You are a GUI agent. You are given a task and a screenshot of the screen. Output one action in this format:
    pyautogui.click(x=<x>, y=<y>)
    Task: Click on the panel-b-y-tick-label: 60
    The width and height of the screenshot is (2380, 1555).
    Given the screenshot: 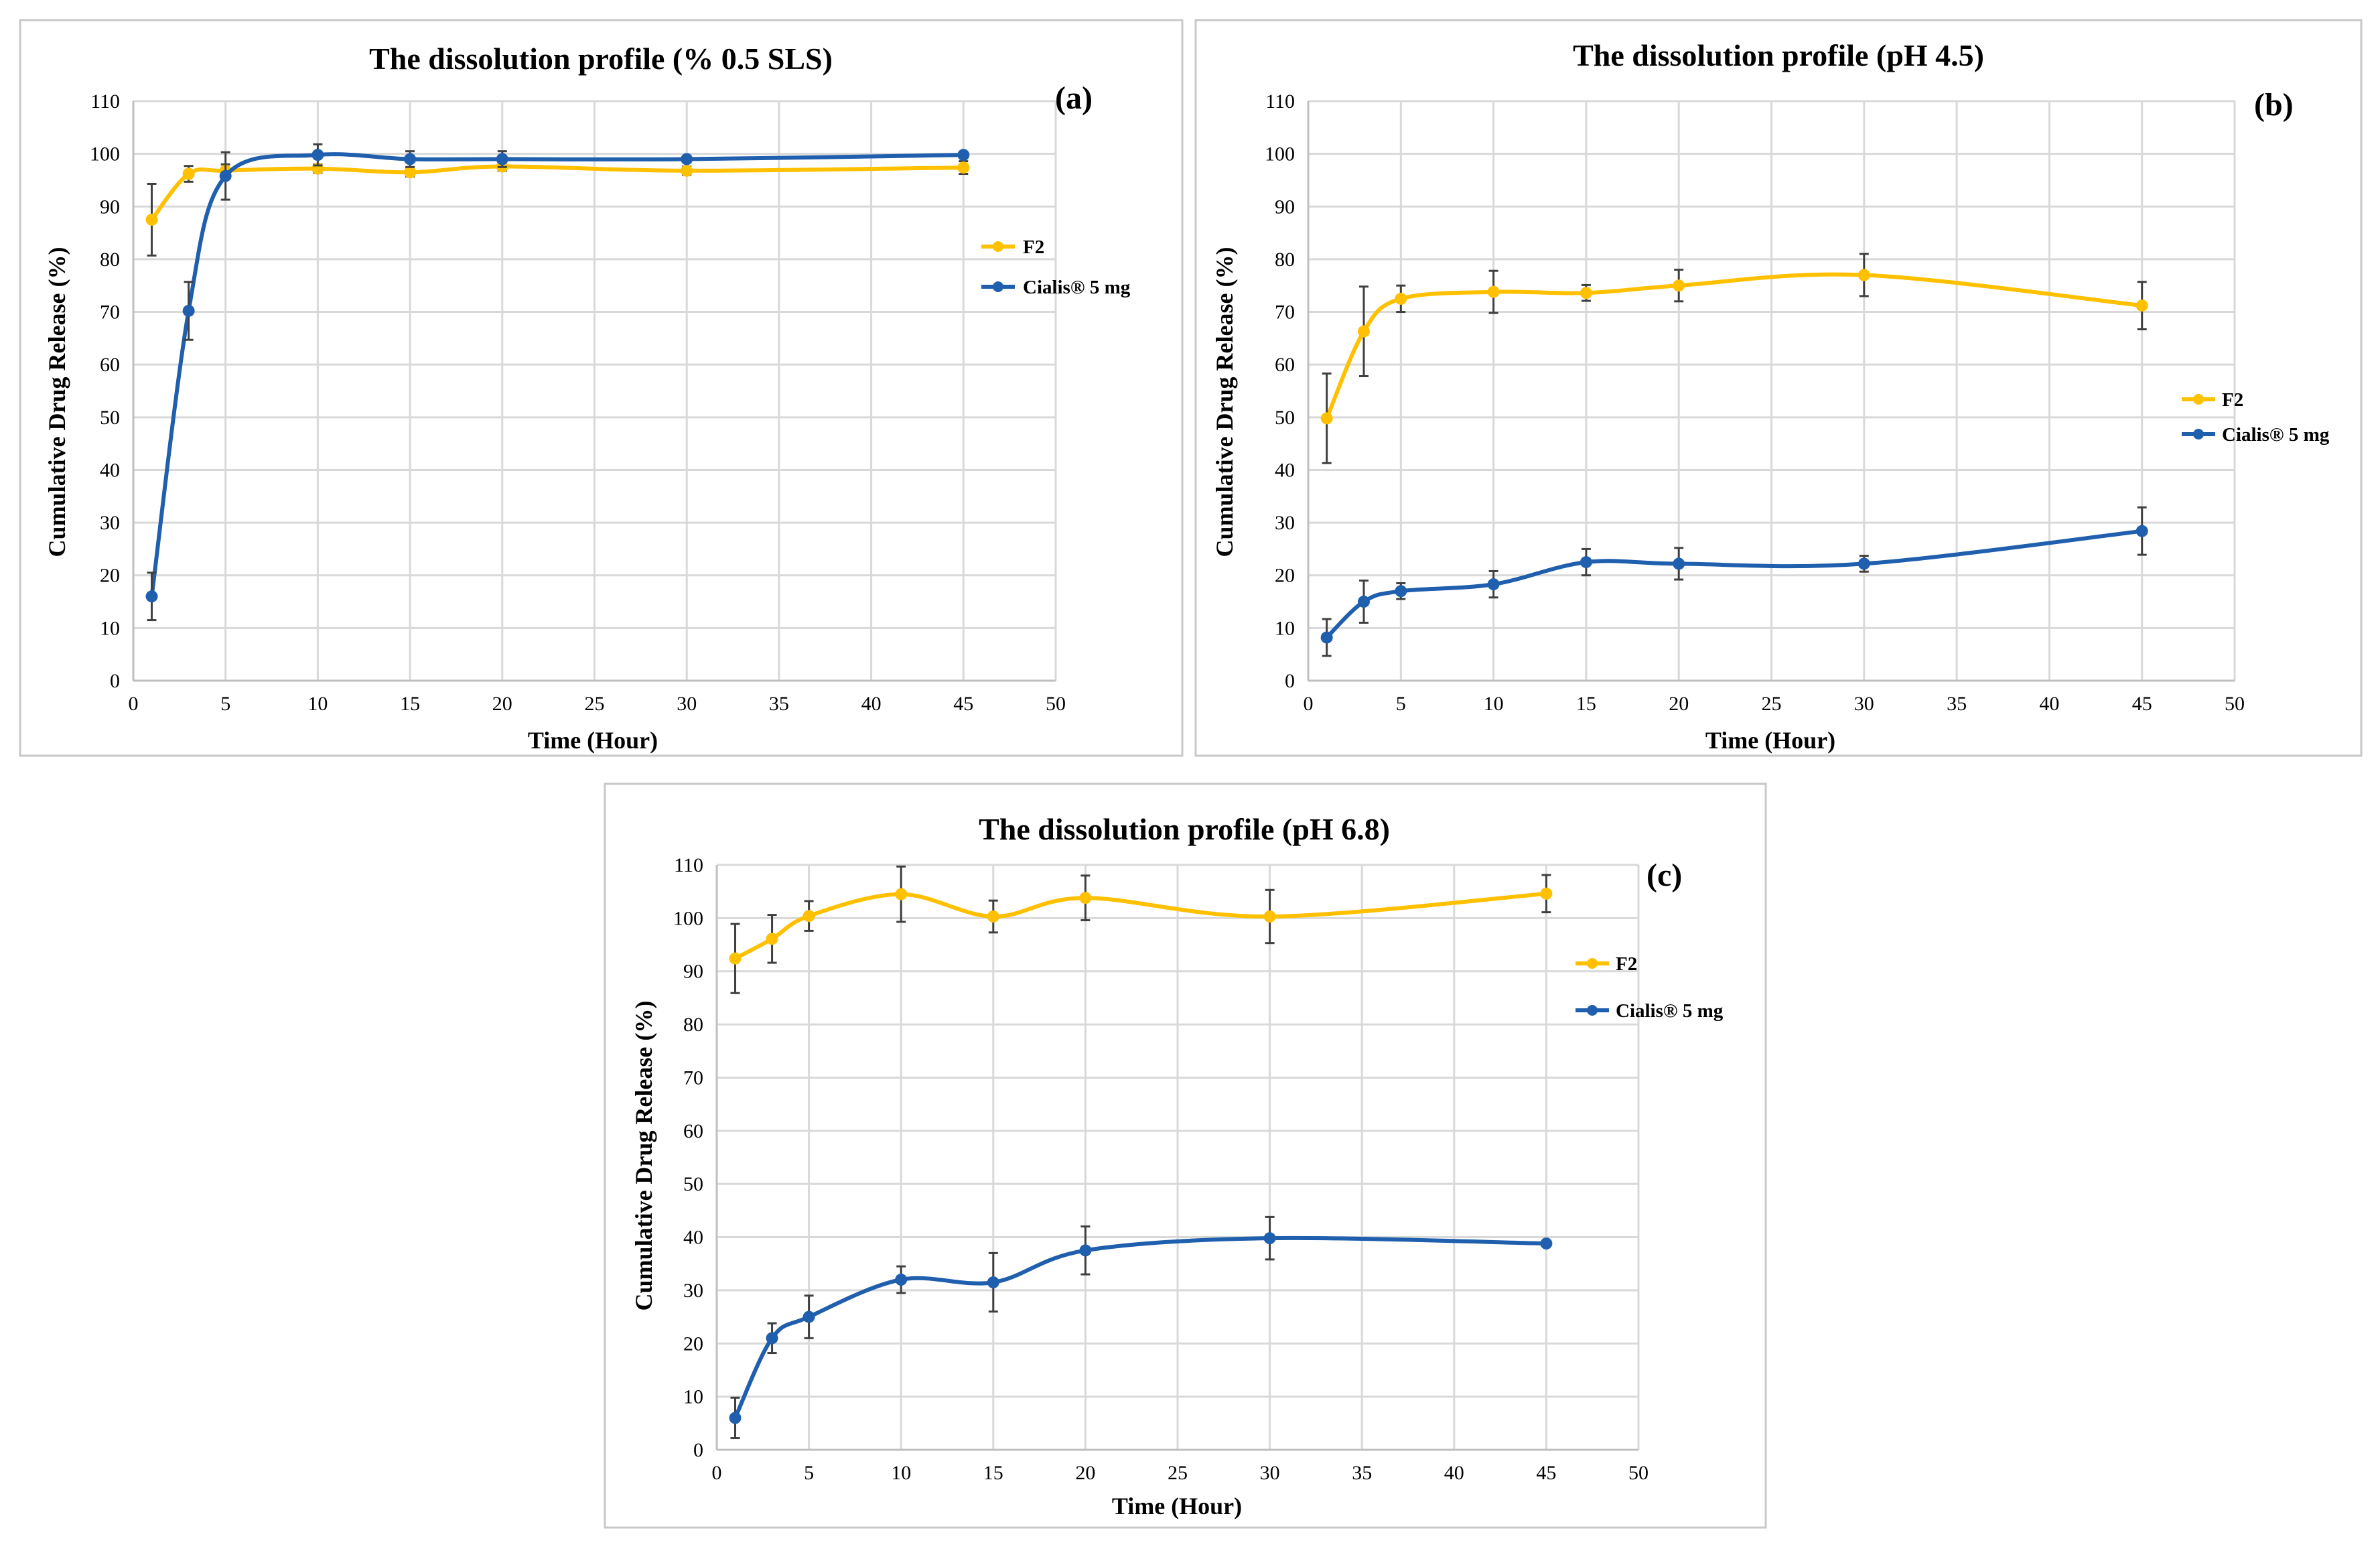 What is the action you would take?
    pyautogui.click(x=1285, y=365)
    